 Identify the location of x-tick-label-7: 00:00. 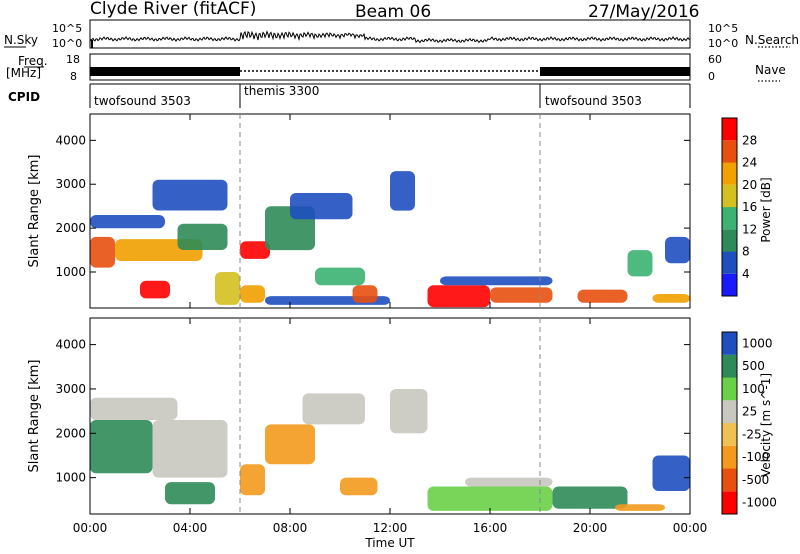
(690, 528).